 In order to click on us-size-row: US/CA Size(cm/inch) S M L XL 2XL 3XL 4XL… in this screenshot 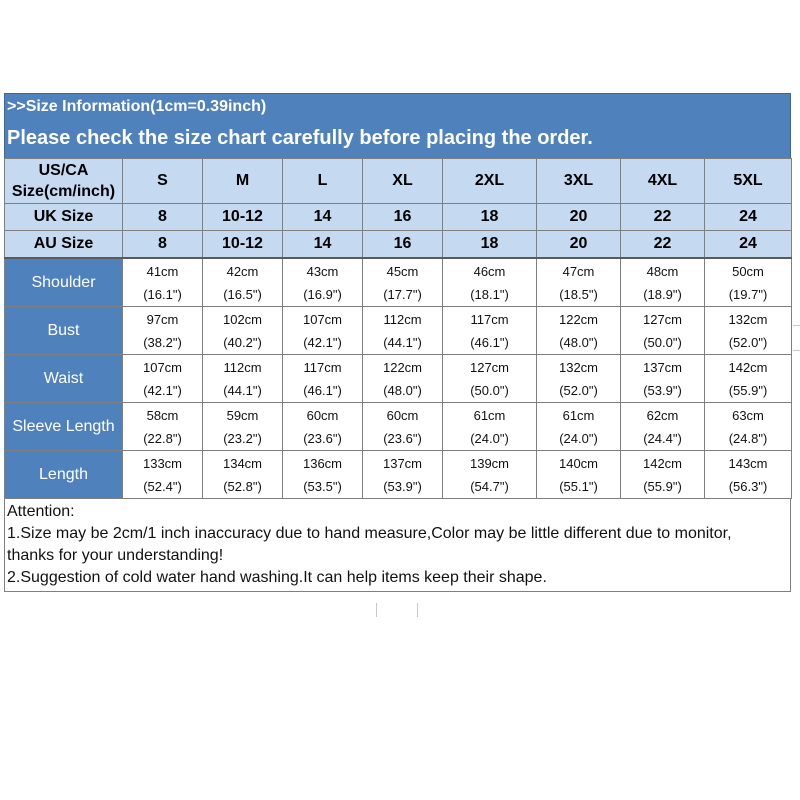, I will do `click(398, 181)`.